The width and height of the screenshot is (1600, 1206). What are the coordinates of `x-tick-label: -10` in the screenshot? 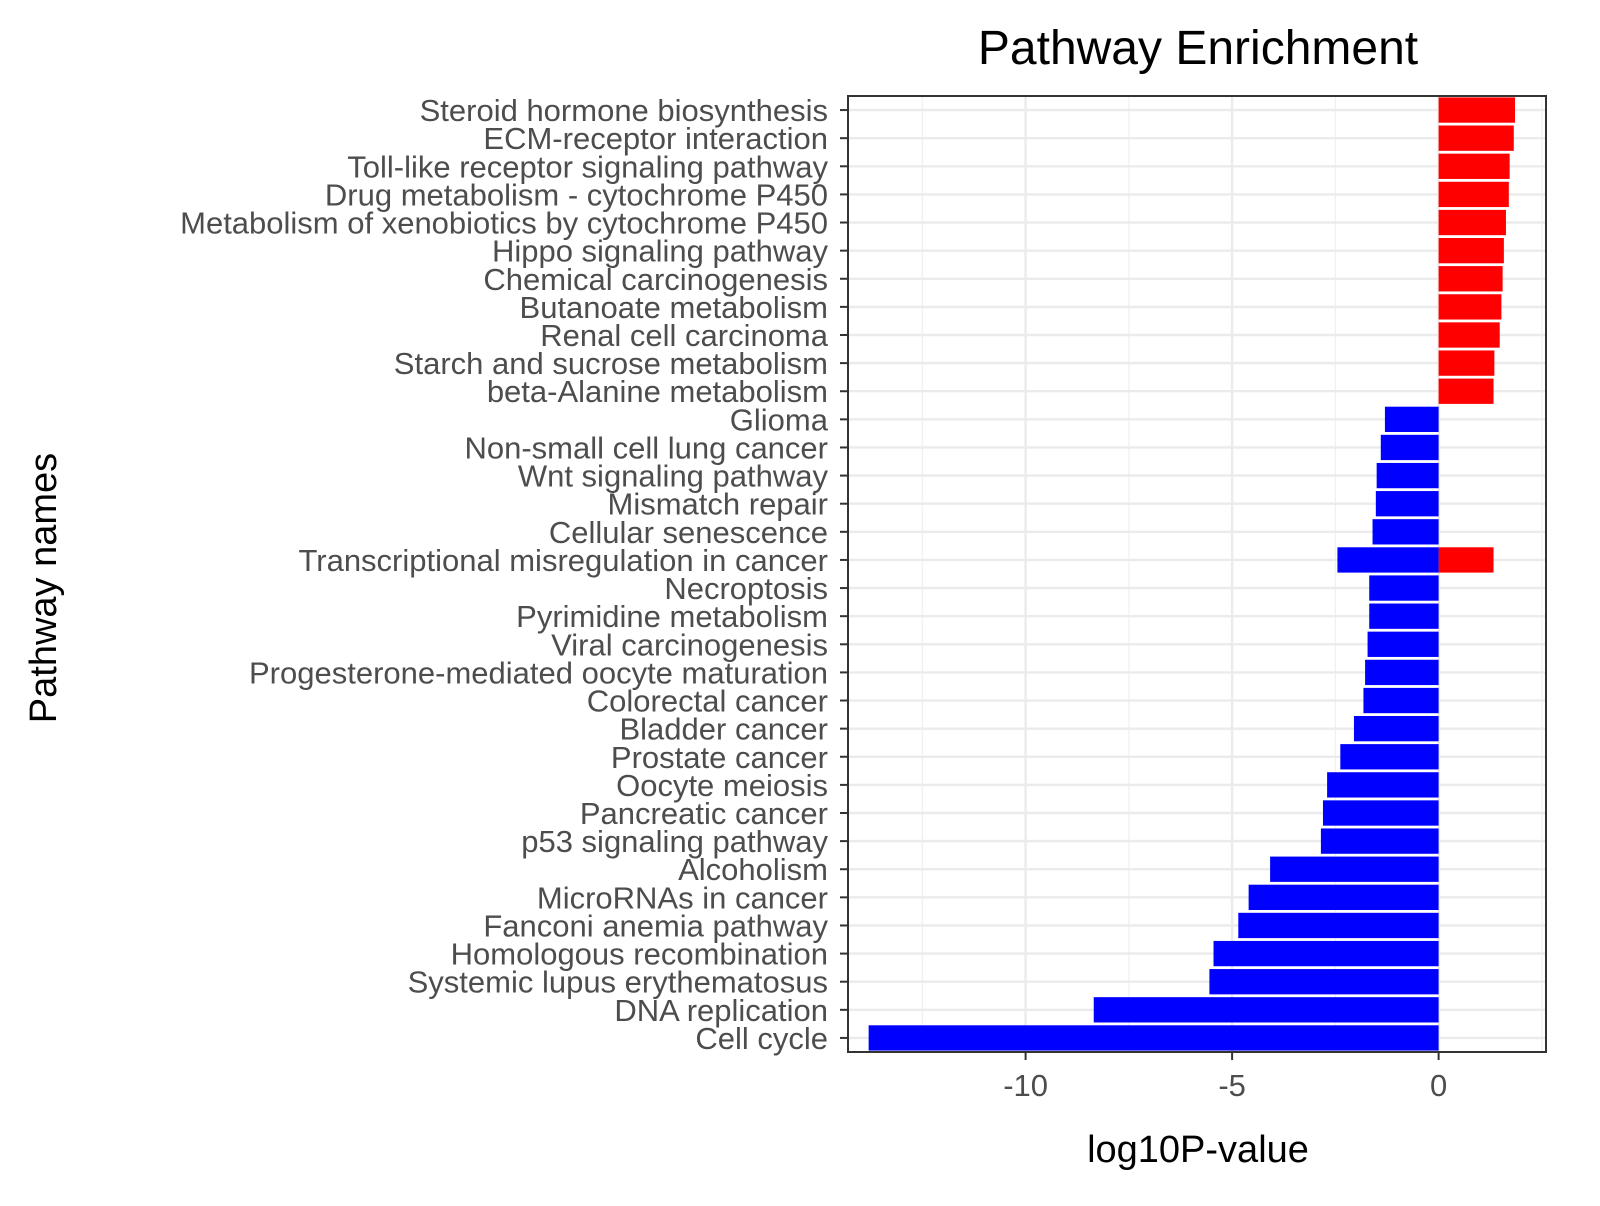 It's located at (1025, 1085).